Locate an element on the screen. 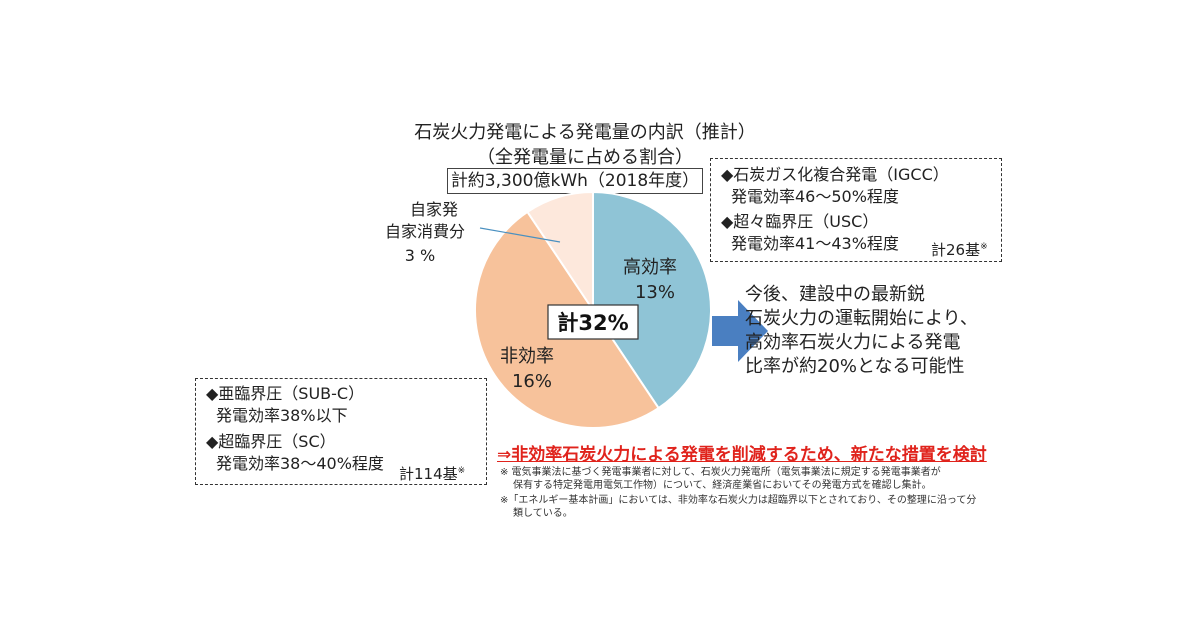  center-label: 計32% is located at coordinates (592, 323).